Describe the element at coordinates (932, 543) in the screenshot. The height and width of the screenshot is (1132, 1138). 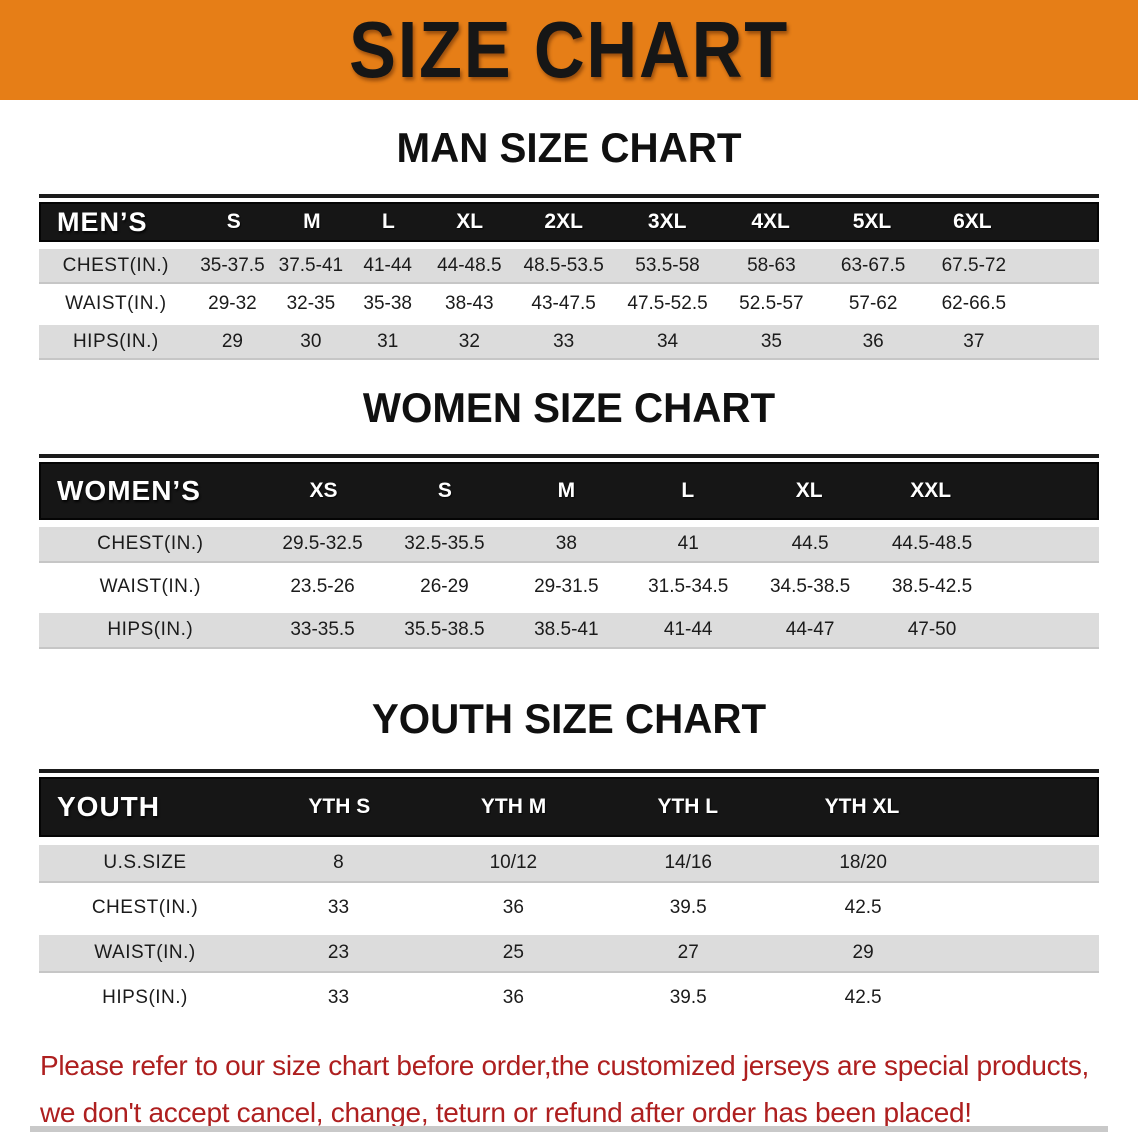
I see `size-value: 44.5-48.5` at that location.